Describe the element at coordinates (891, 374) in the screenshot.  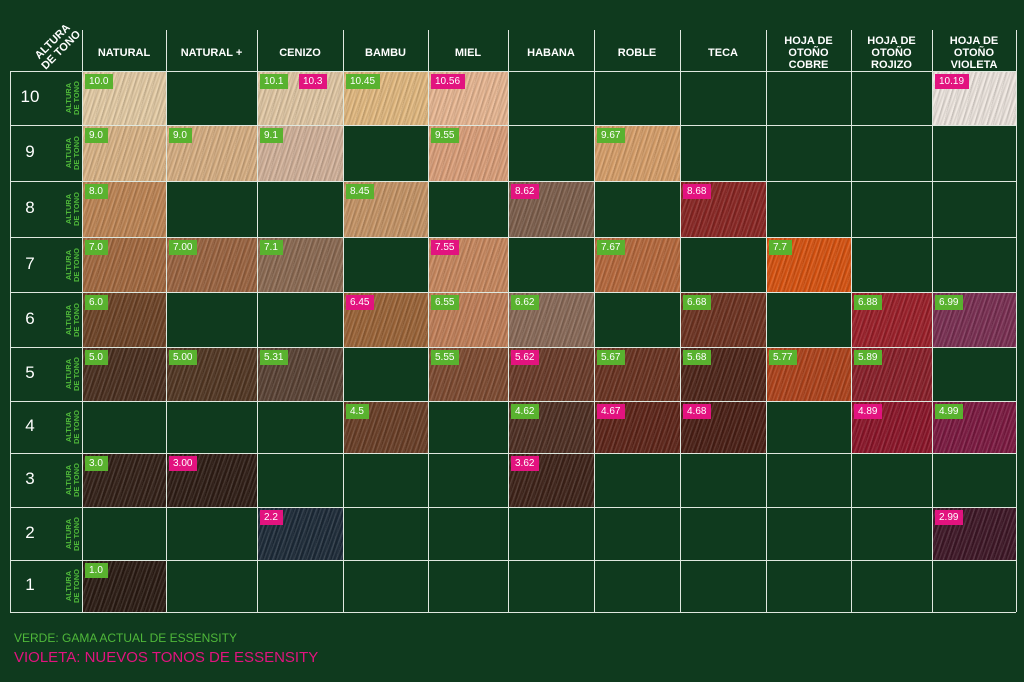
I see `hair-swatch: 5.89` at that location.